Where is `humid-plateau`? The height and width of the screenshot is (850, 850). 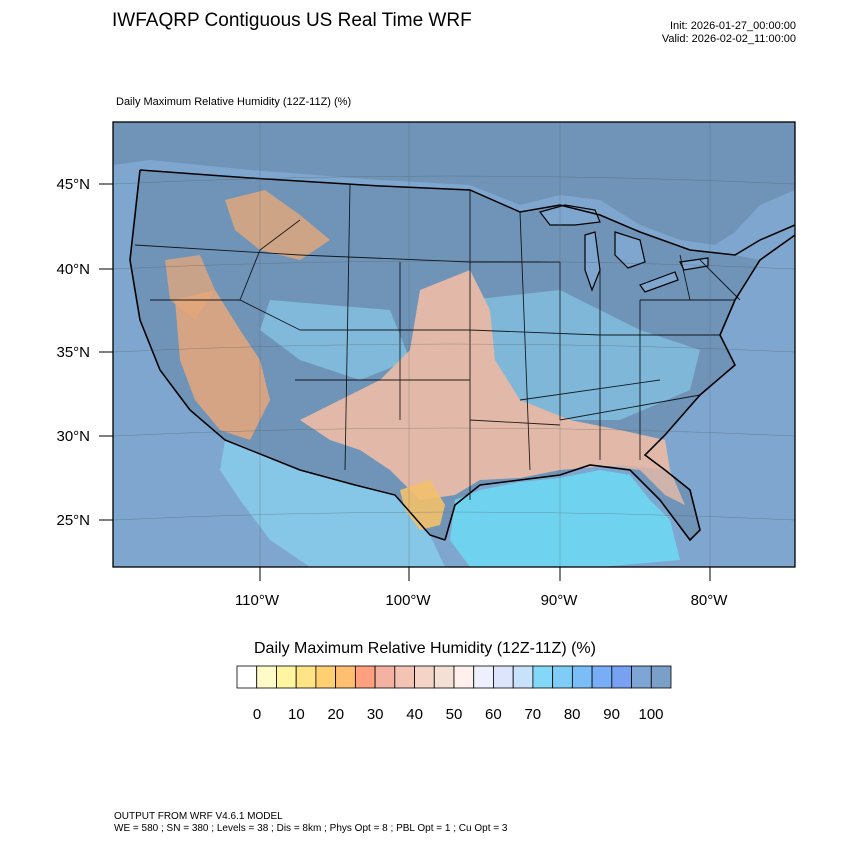
humid-plateau is located at coordinates (335, 340).